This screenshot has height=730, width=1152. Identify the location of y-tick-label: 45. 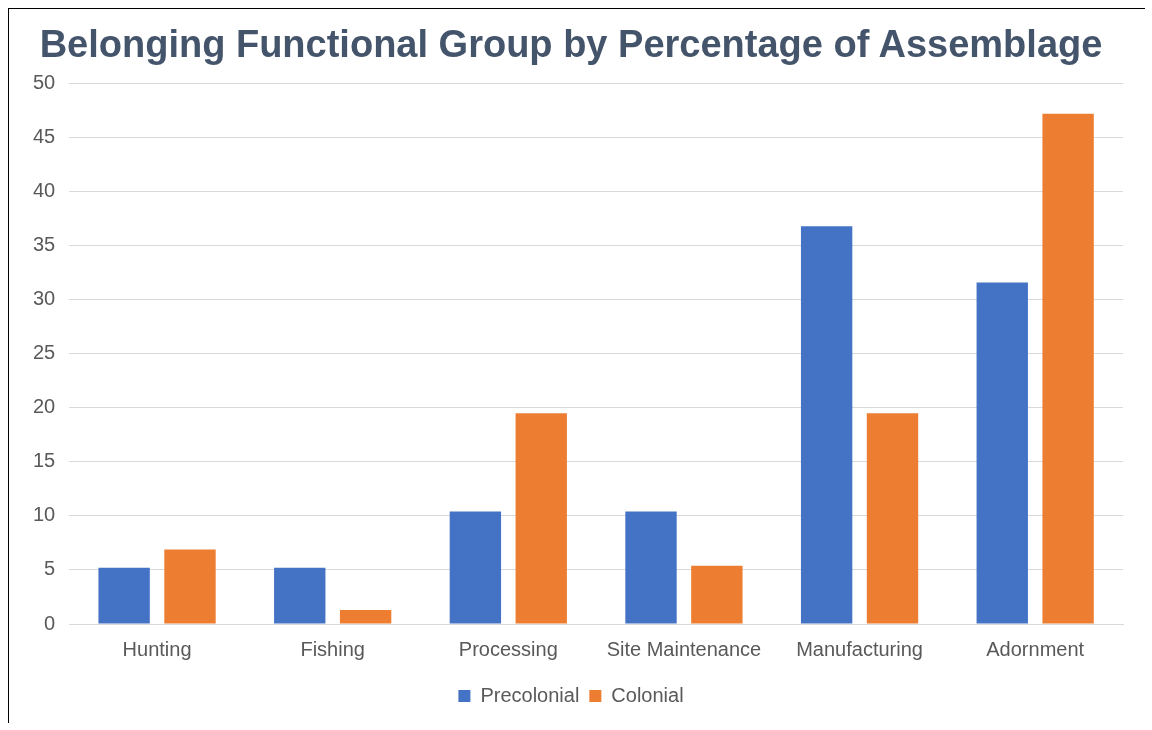
(44, 136).